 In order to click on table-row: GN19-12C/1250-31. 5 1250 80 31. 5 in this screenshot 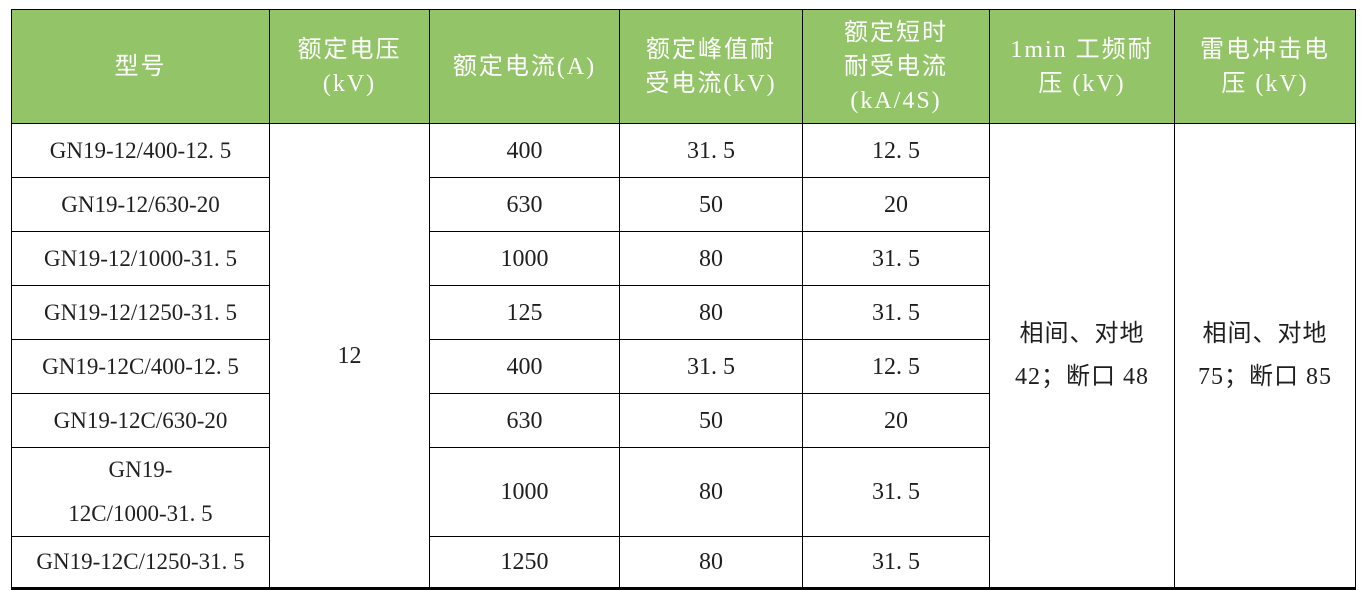, I will do `click(683, 562)`.